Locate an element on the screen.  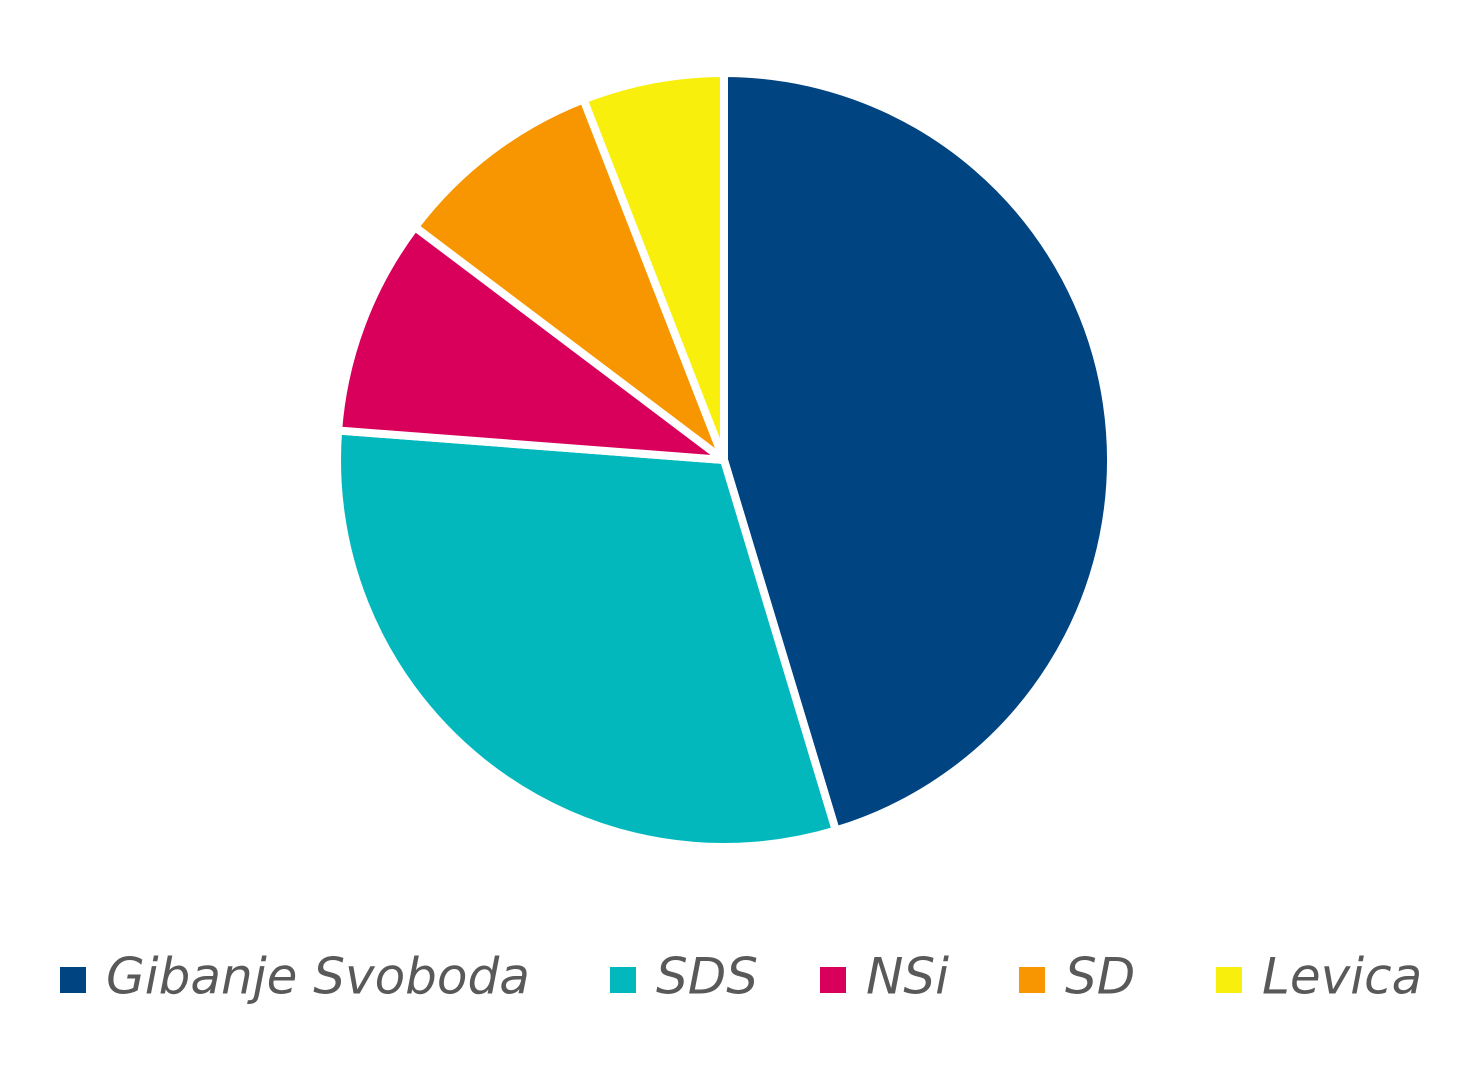
legend-label: SDS is located at coordinates (707, 977).